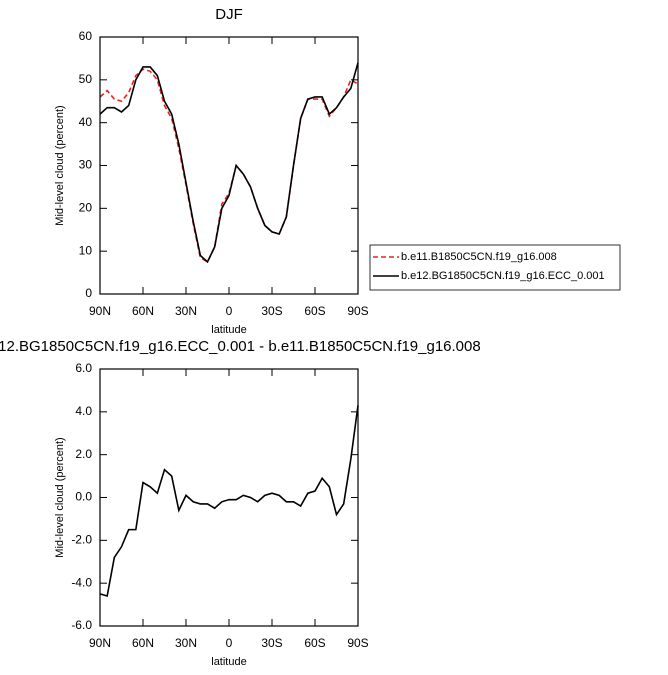 The width and height of the screenshot is (668, 675). What do you see at coordinates (86, 79) in the screenshot?
I see `y-tick-label: 50` at bounding box center [86, 79].